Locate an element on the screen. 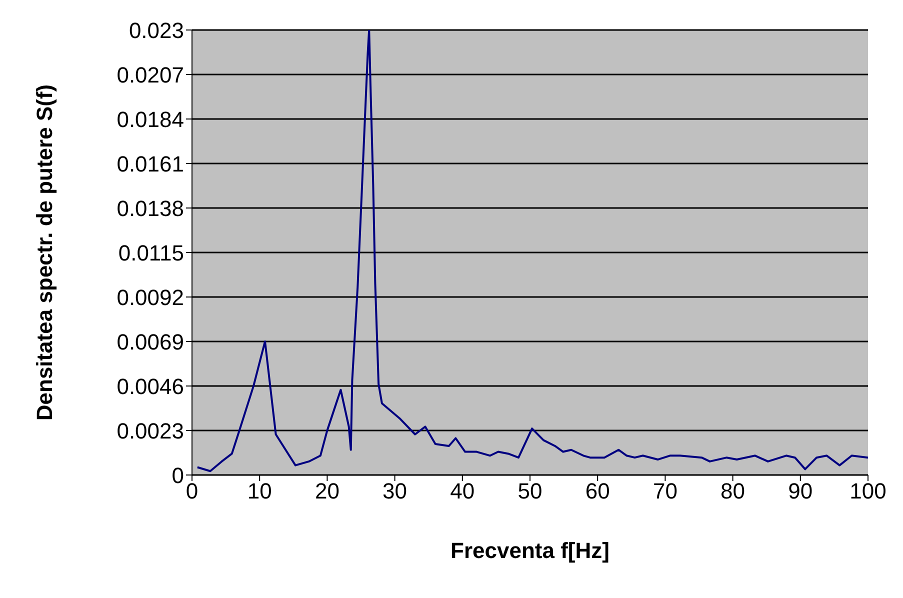  y-tick-label: 0.0115 is located at coordinates (151, 253).